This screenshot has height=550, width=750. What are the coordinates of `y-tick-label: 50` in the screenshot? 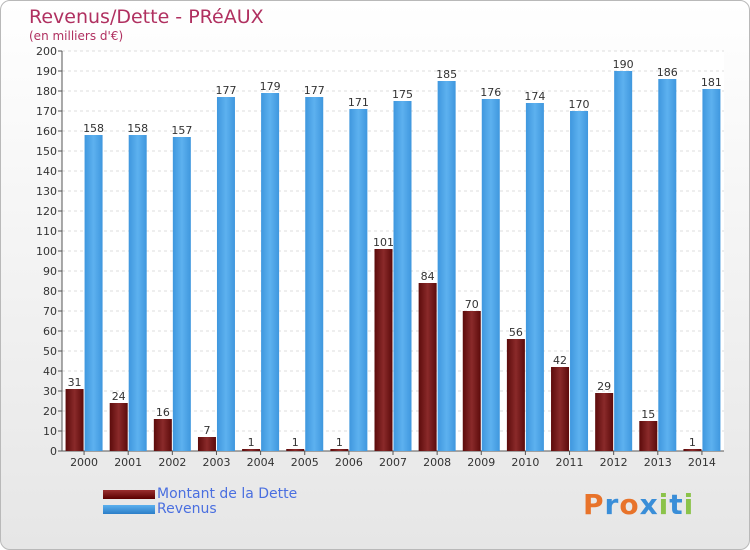 It's located at (50, 351).